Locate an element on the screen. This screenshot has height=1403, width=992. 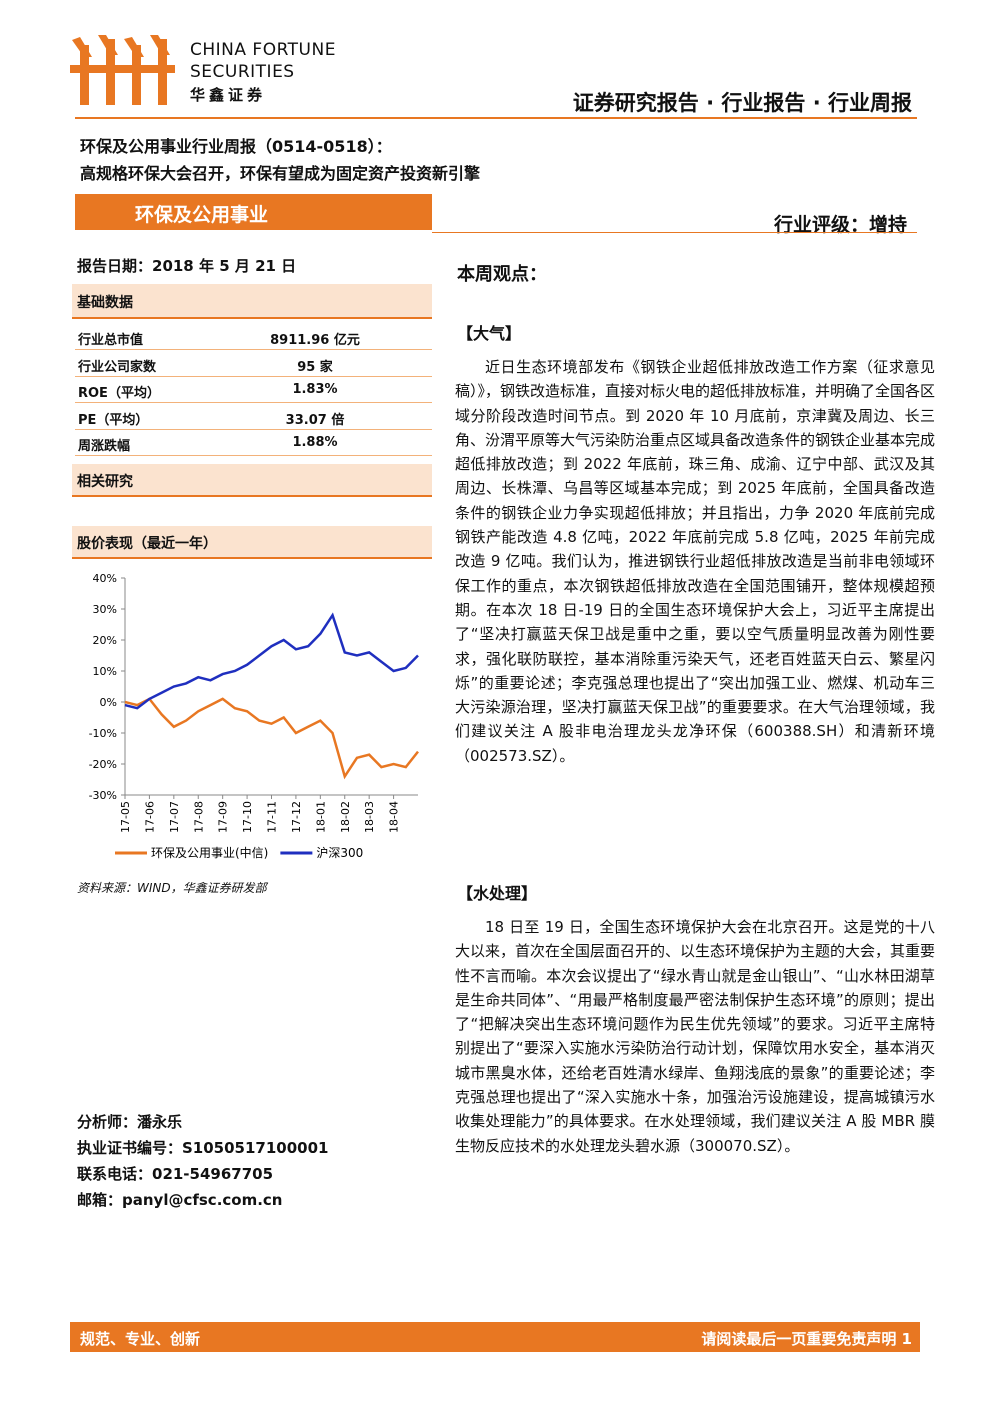
x-tick-label: 18-02 is located at coordinates (345, 817).